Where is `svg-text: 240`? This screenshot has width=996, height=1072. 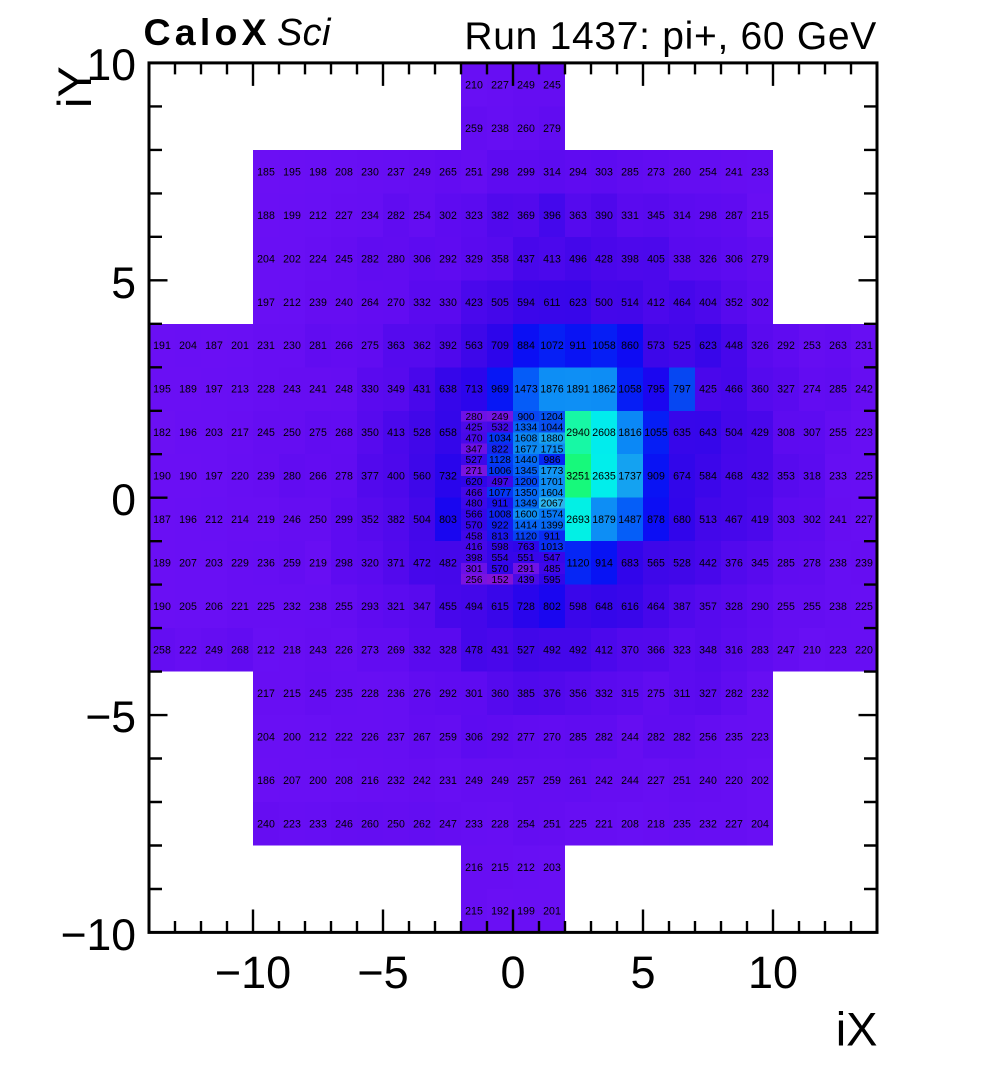
svg-text: 240 is located at coordinates (344, 303).